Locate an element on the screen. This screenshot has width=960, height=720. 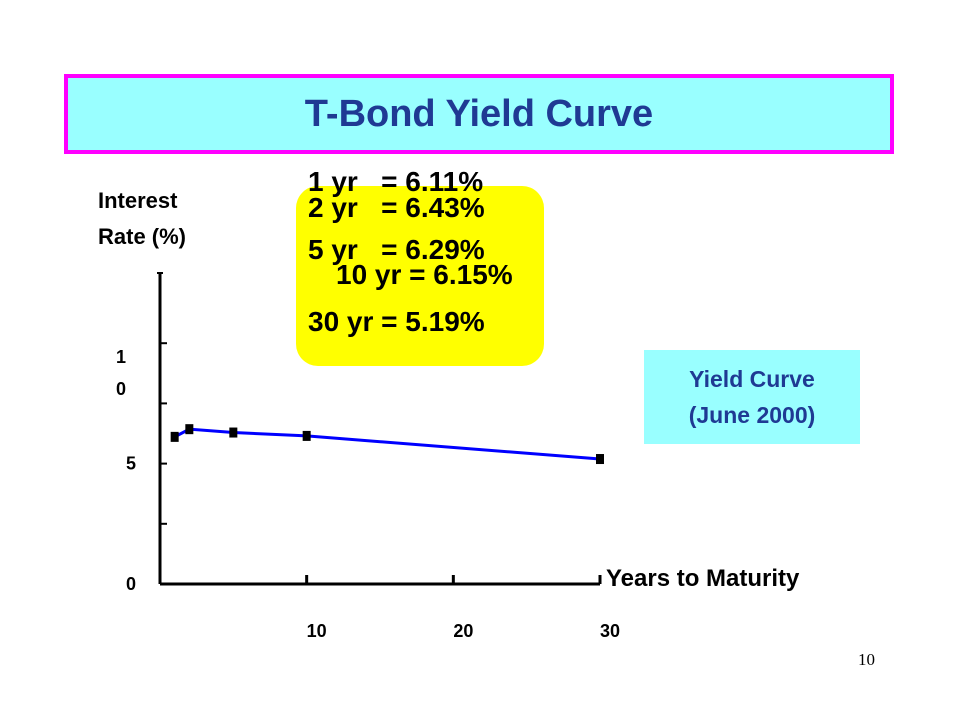
title-banner: T-Bond Yield Curve is located at coordinates (479, 114).